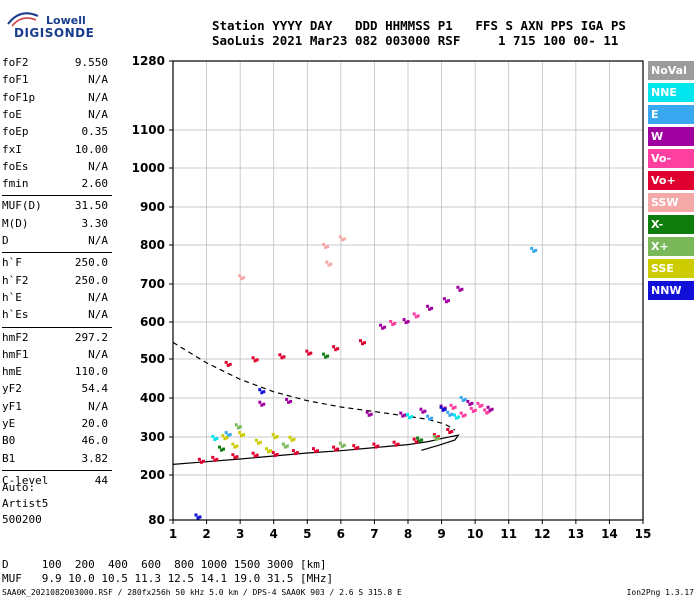  What do you see at coordinates (240, 534) in the screenshot?
I see `x-tick-label: 3` at bounding box center [240, 534].